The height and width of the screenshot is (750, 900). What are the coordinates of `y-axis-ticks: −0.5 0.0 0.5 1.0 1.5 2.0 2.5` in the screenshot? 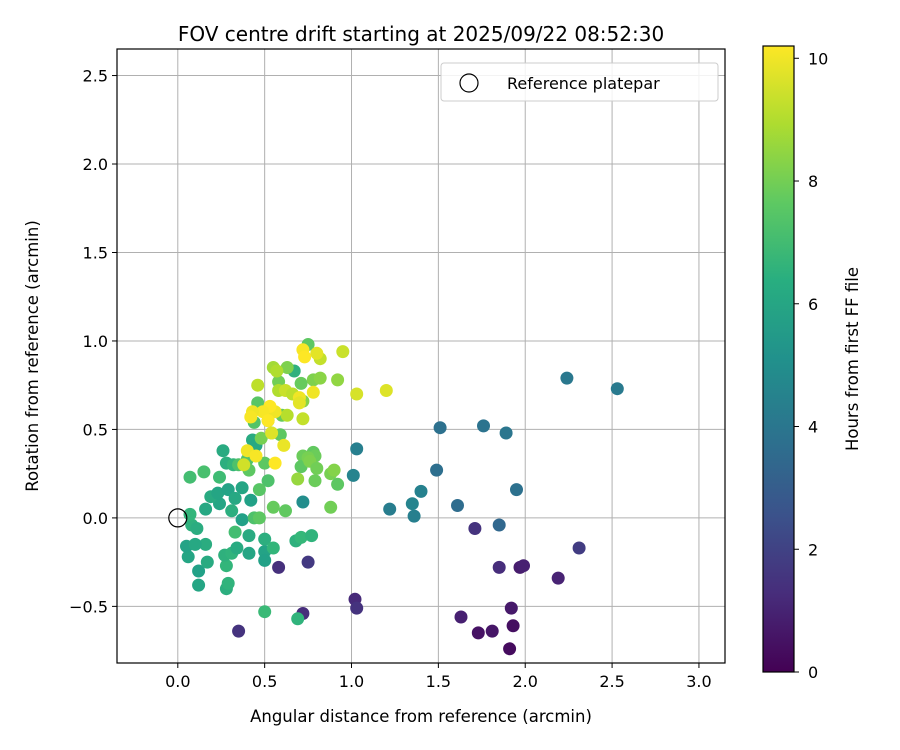 It's located at (93, 341).